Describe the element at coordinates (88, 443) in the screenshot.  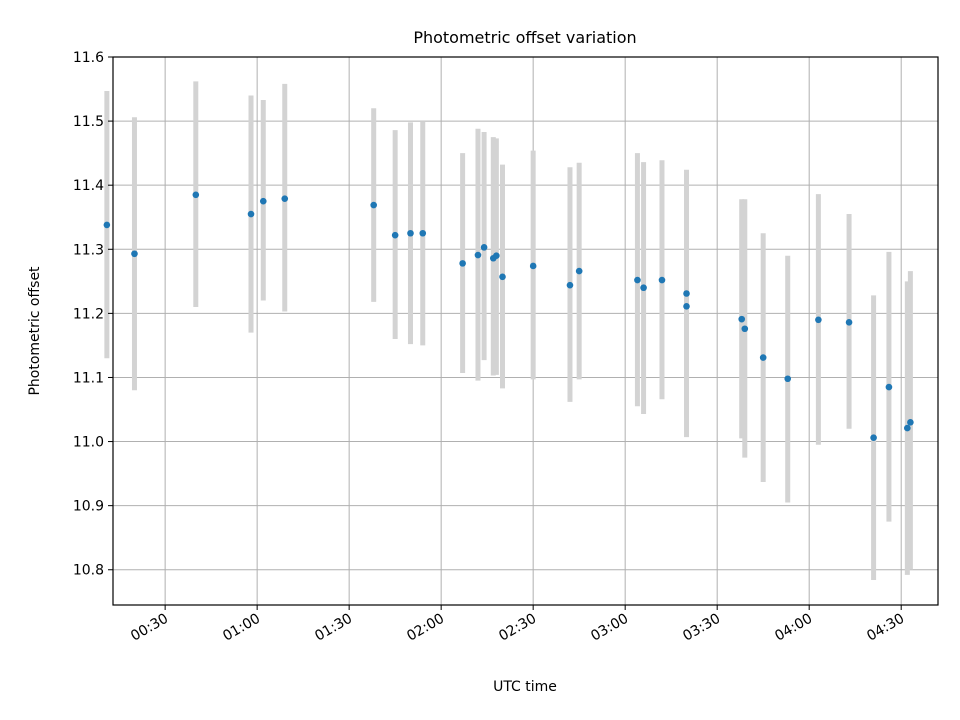
I see `y-tick-label: 11.0` at that location.